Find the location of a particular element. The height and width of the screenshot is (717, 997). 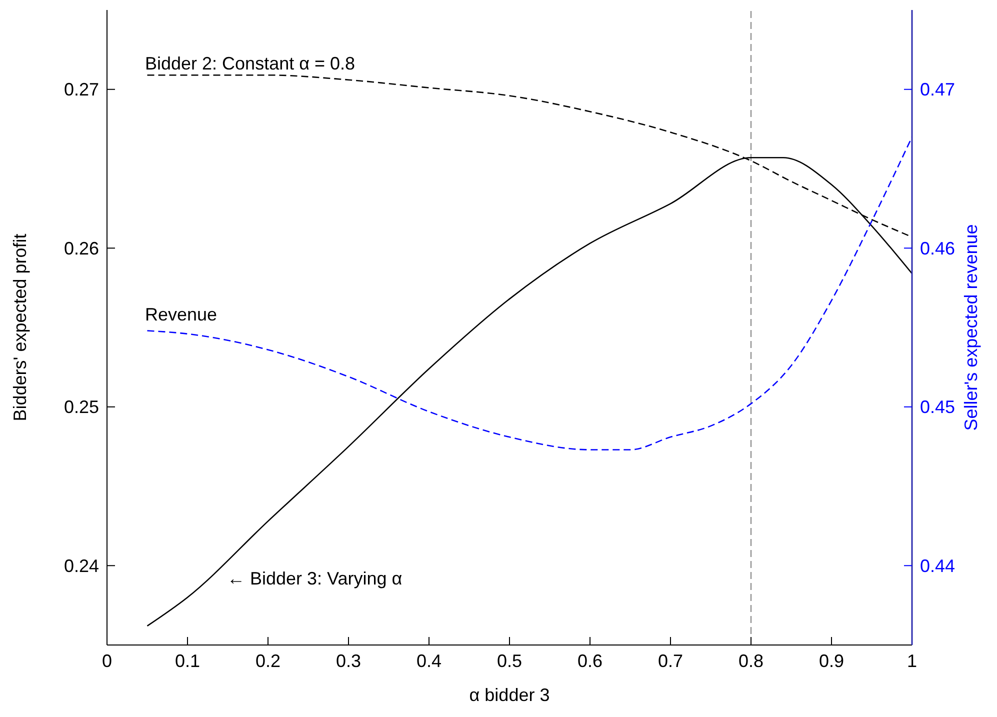

y-tick-label: 0.25 is located at coordinates (81, 407).